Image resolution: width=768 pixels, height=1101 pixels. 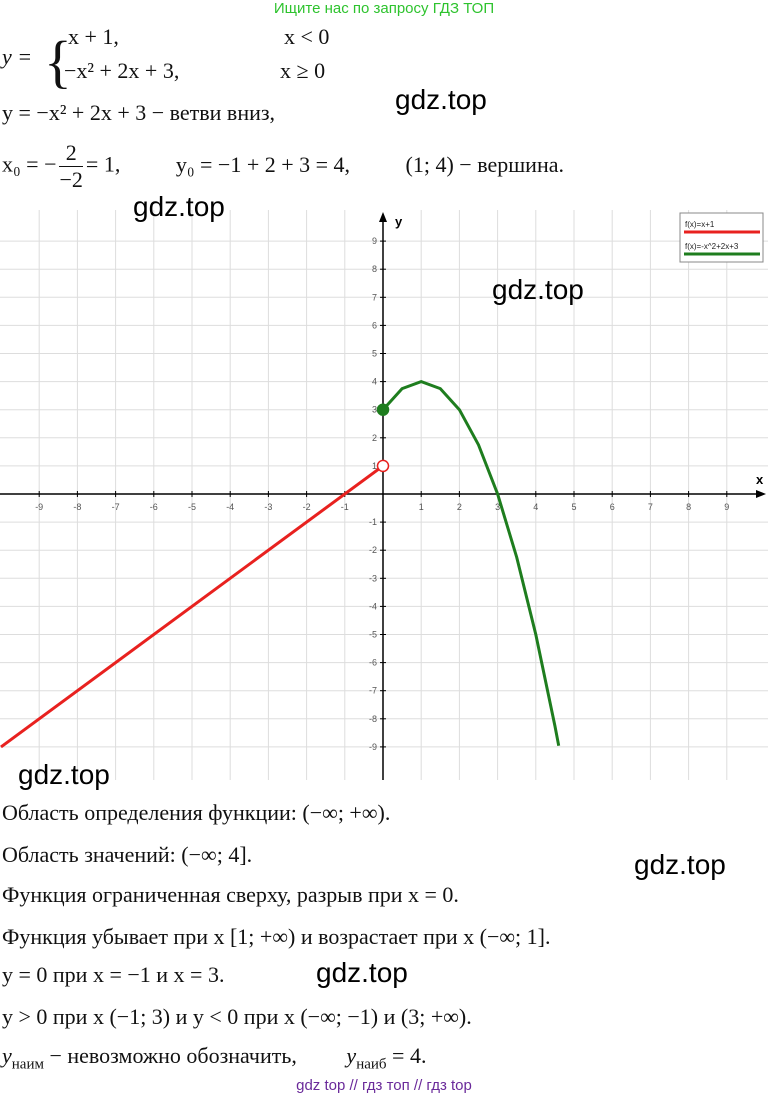 What do you see at coordinates (761, 494) in the screenshot?
I see `x-arrow` at bounding box center [761, 494].